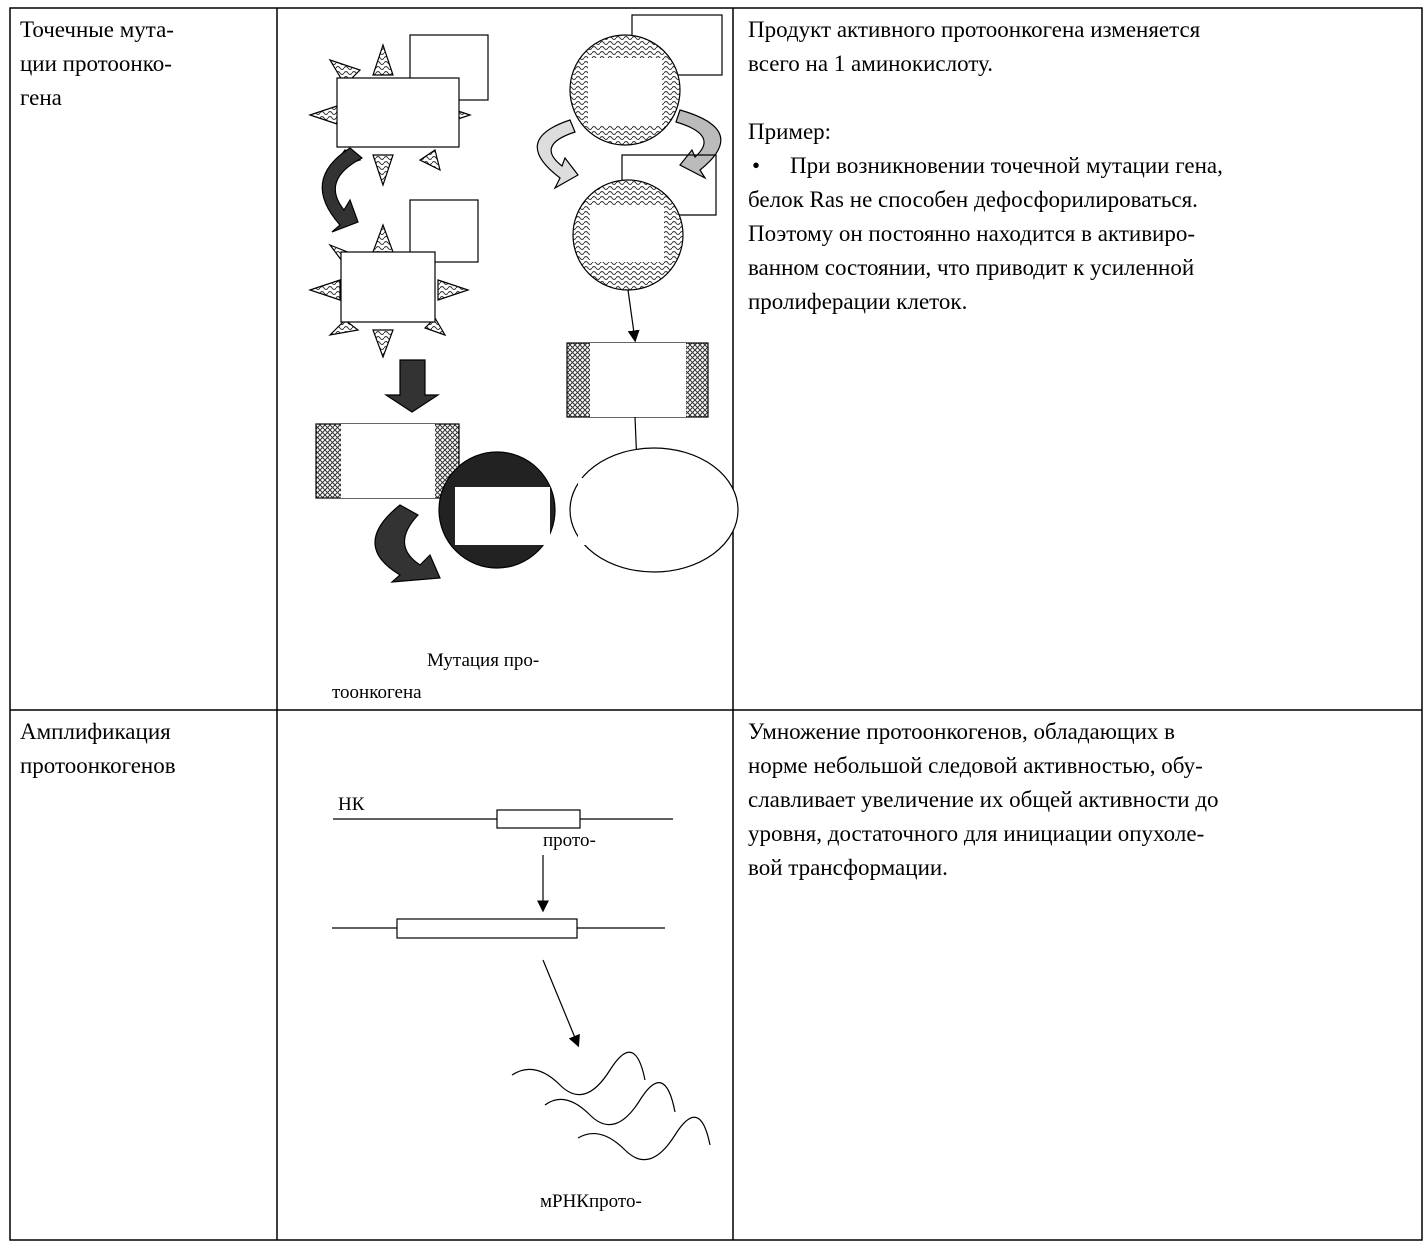  I want to click on example-line: пролиферации клеток., so click(857, 301).